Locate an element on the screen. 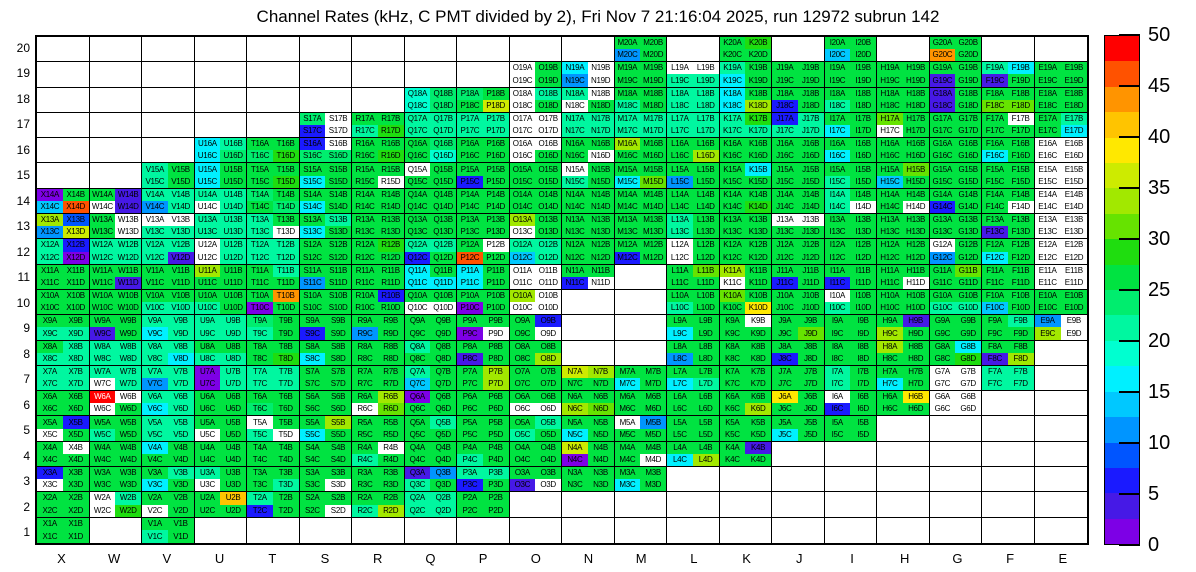  channel-cell: H8D is located at coordinates (915, 358).